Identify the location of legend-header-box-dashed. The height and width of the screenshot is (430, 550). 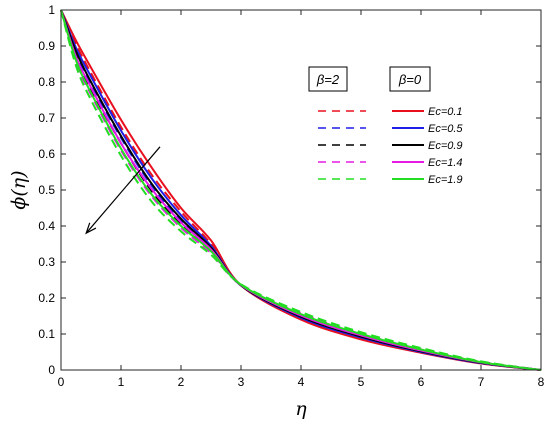
(328, 79).